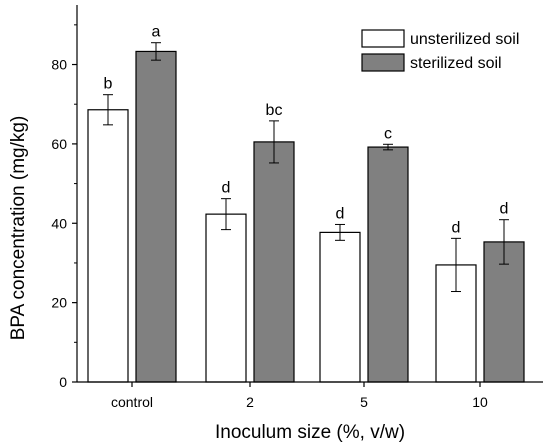 Image resolution: width=550 pixels, height=446 pixels. I want to click on significance-label: b, so click(108, 84).